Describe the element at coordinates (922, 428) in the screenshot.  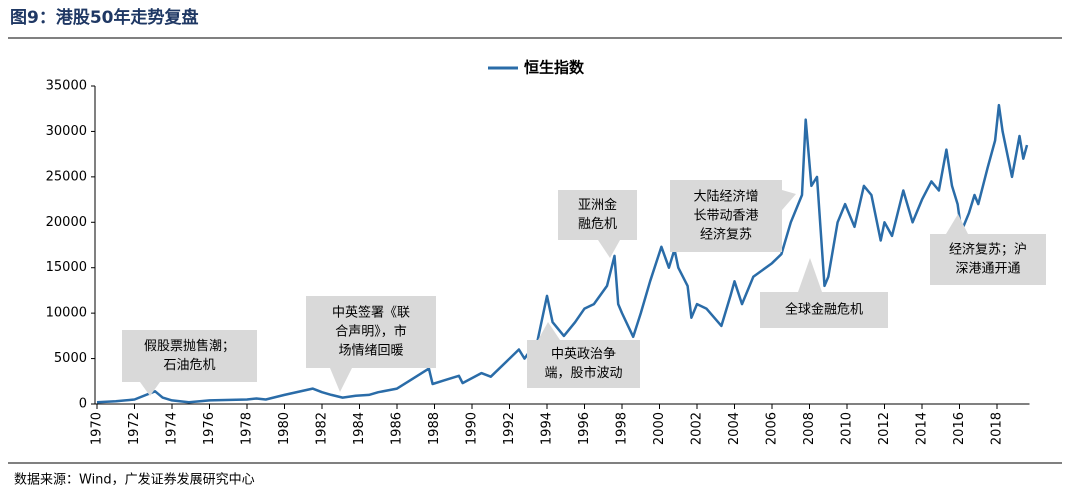
I see `x-tick-label: 2014` at that location.